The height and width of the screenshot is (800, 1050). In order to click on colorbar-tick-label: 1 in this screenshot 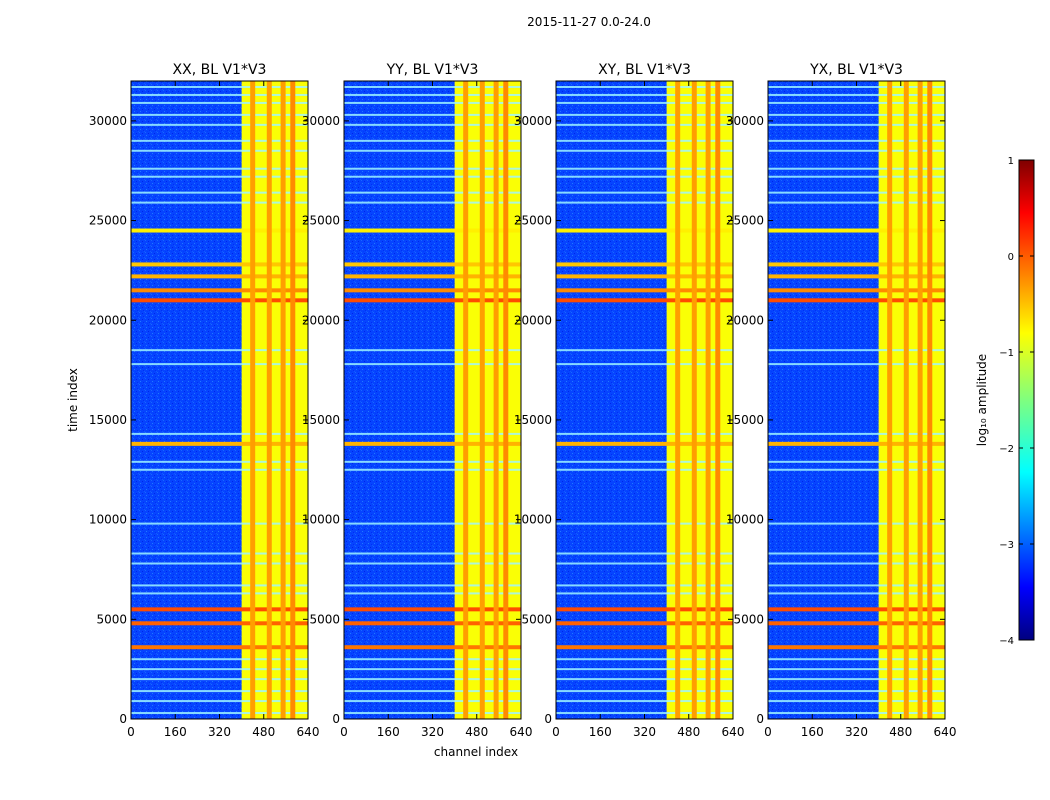, I will do `click(1011, 161)`.